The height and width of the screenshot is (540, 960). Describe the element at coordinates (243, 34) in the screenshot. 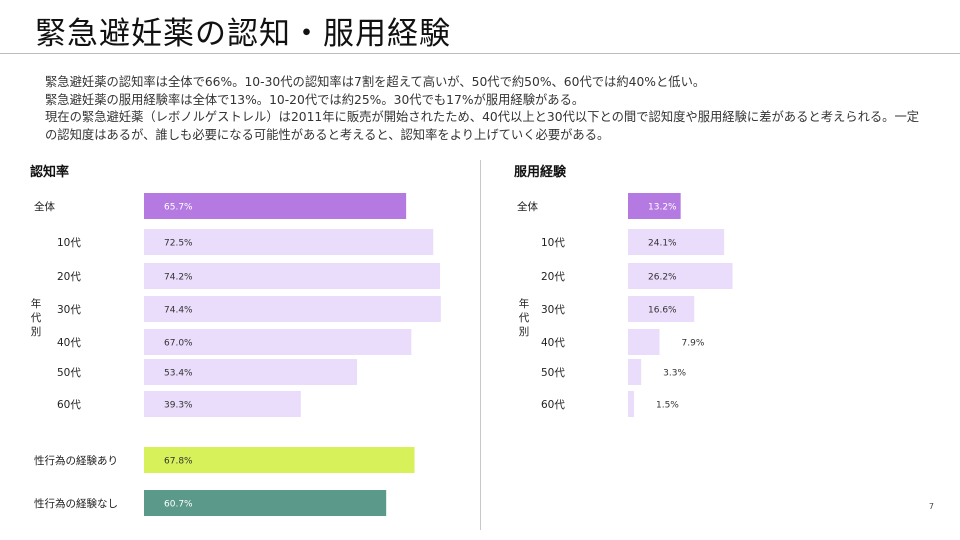

I see `page-title: 緊急避妊薬の認知・服用経験` at that location.